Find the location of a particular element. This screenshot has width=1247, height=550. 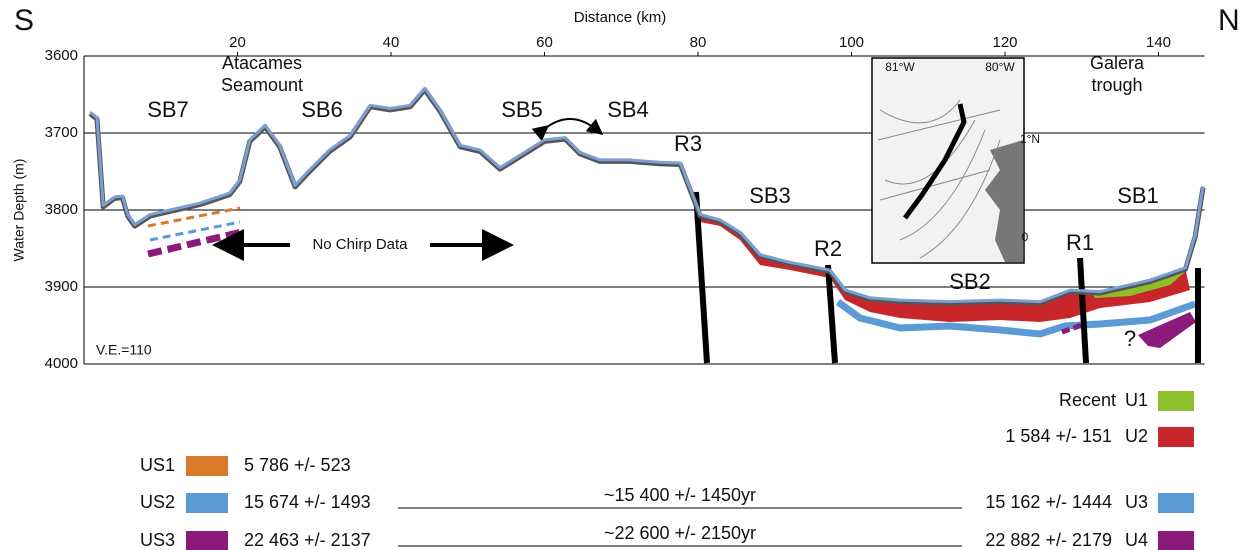

faults is located at coordinates (947, 277).